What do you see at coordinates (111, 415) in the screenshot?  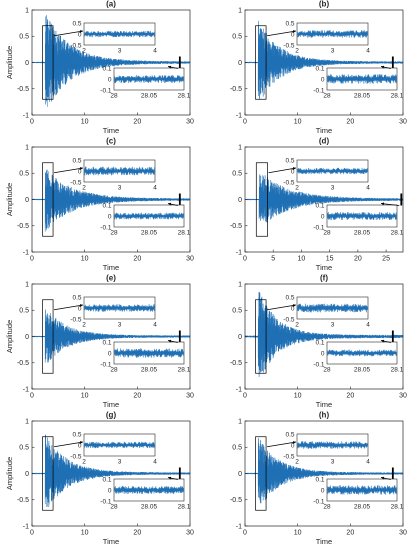 I see `panel-label: (g)` at bounding box center [111, 415].